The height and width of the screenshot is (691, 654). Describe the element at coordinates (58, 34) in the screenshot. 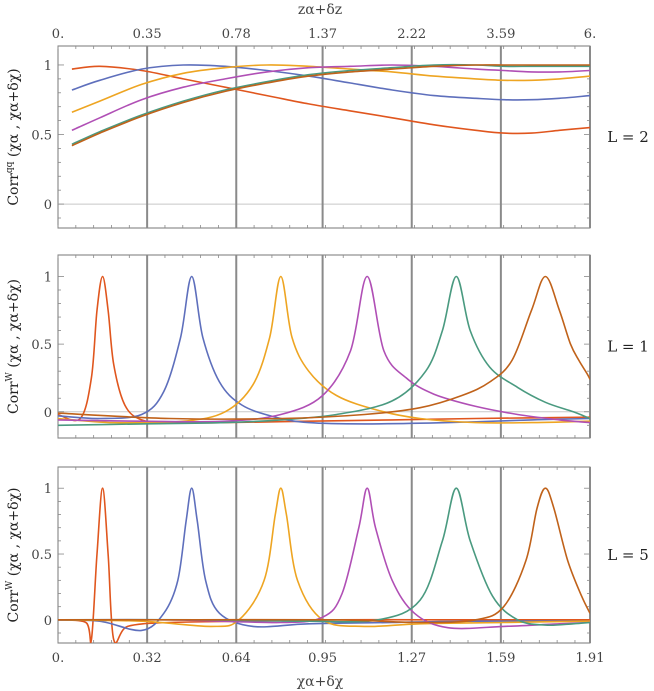

I see `top-tick-label: 0.` at that location.